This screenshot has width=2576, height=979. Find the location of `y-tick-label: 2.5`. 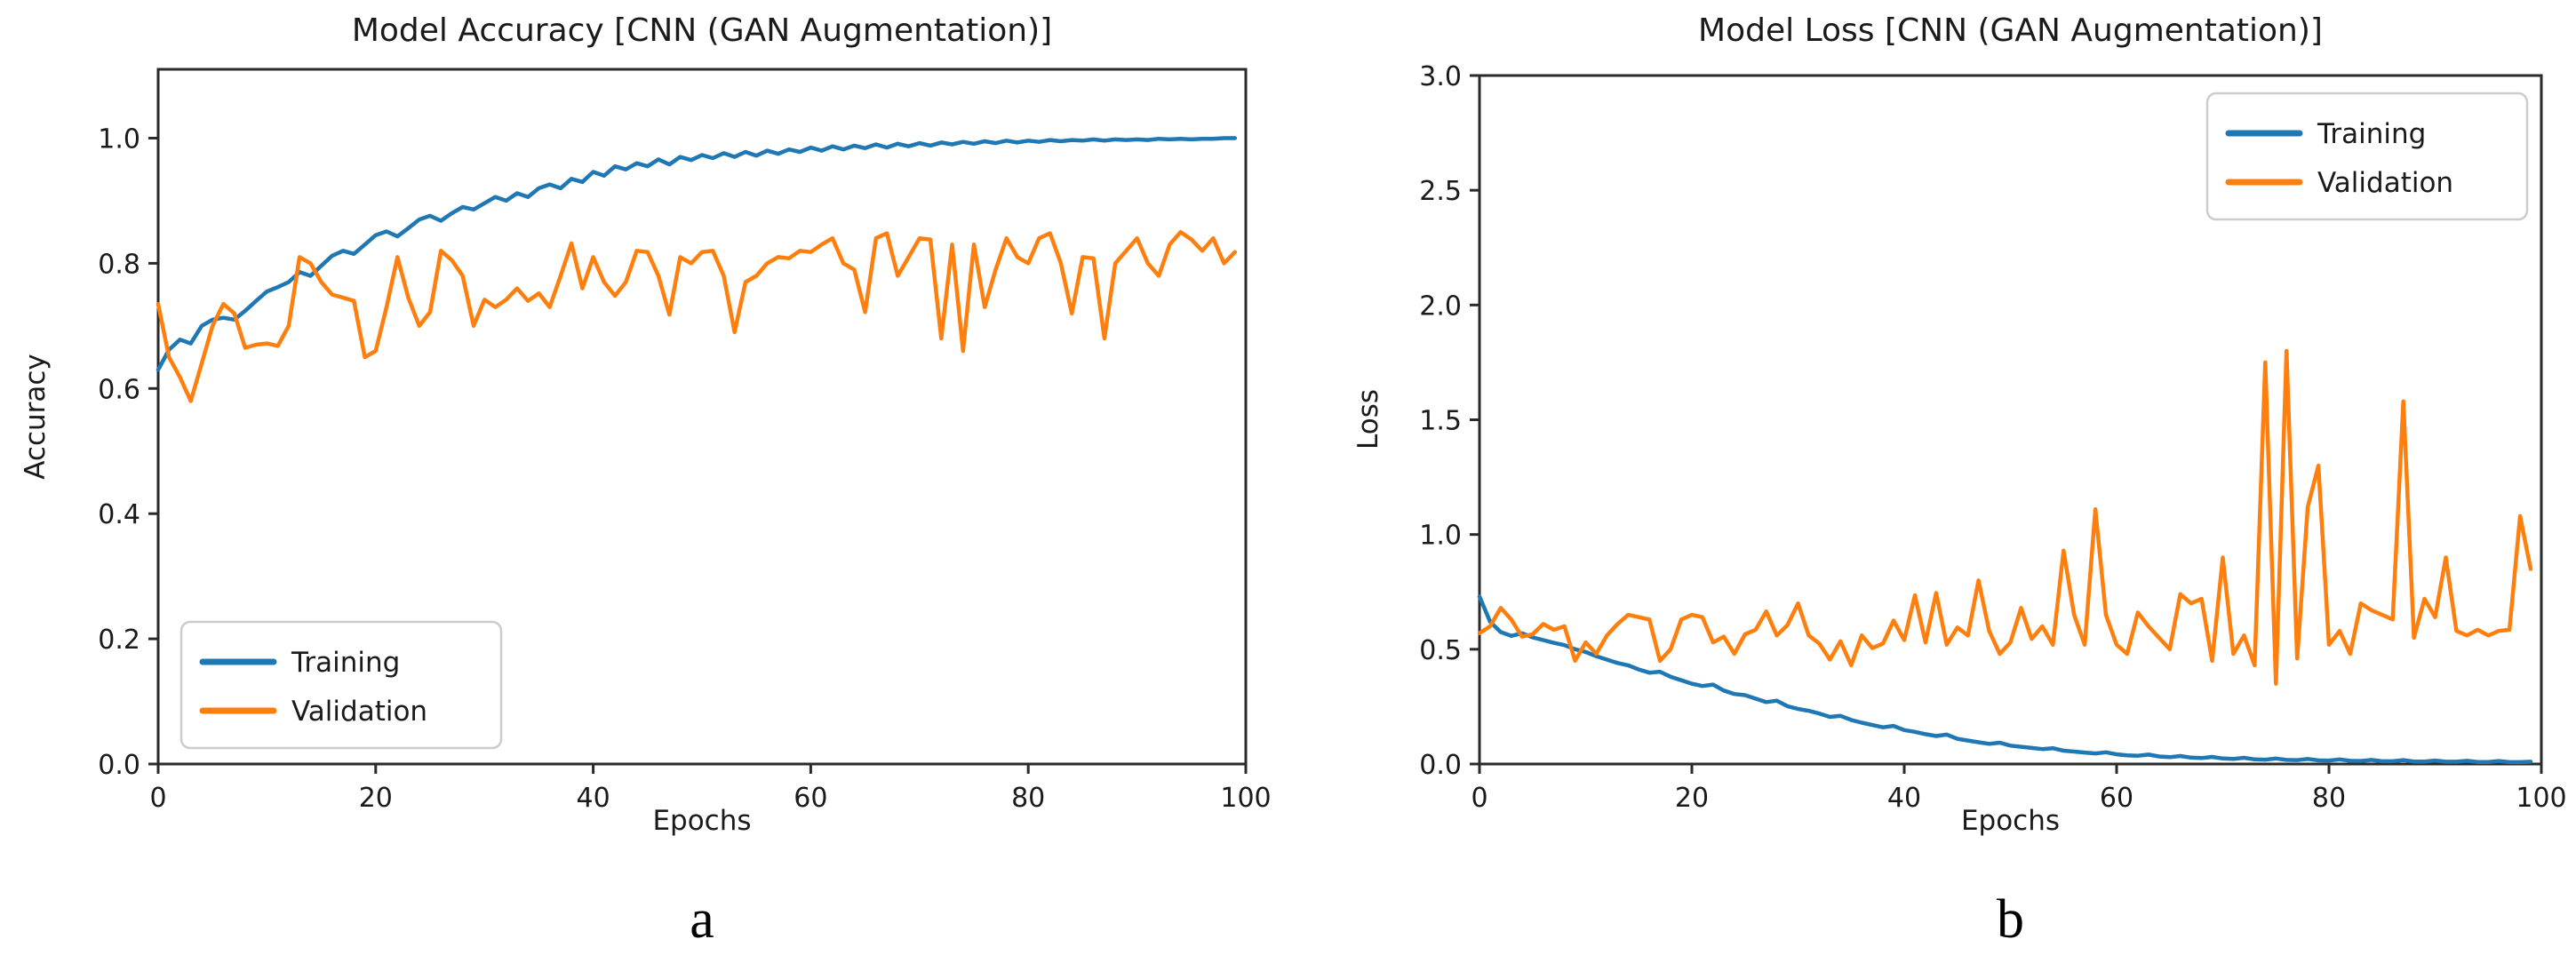

y-tick-label: 2.5 is located at coordinates (1440, 191).